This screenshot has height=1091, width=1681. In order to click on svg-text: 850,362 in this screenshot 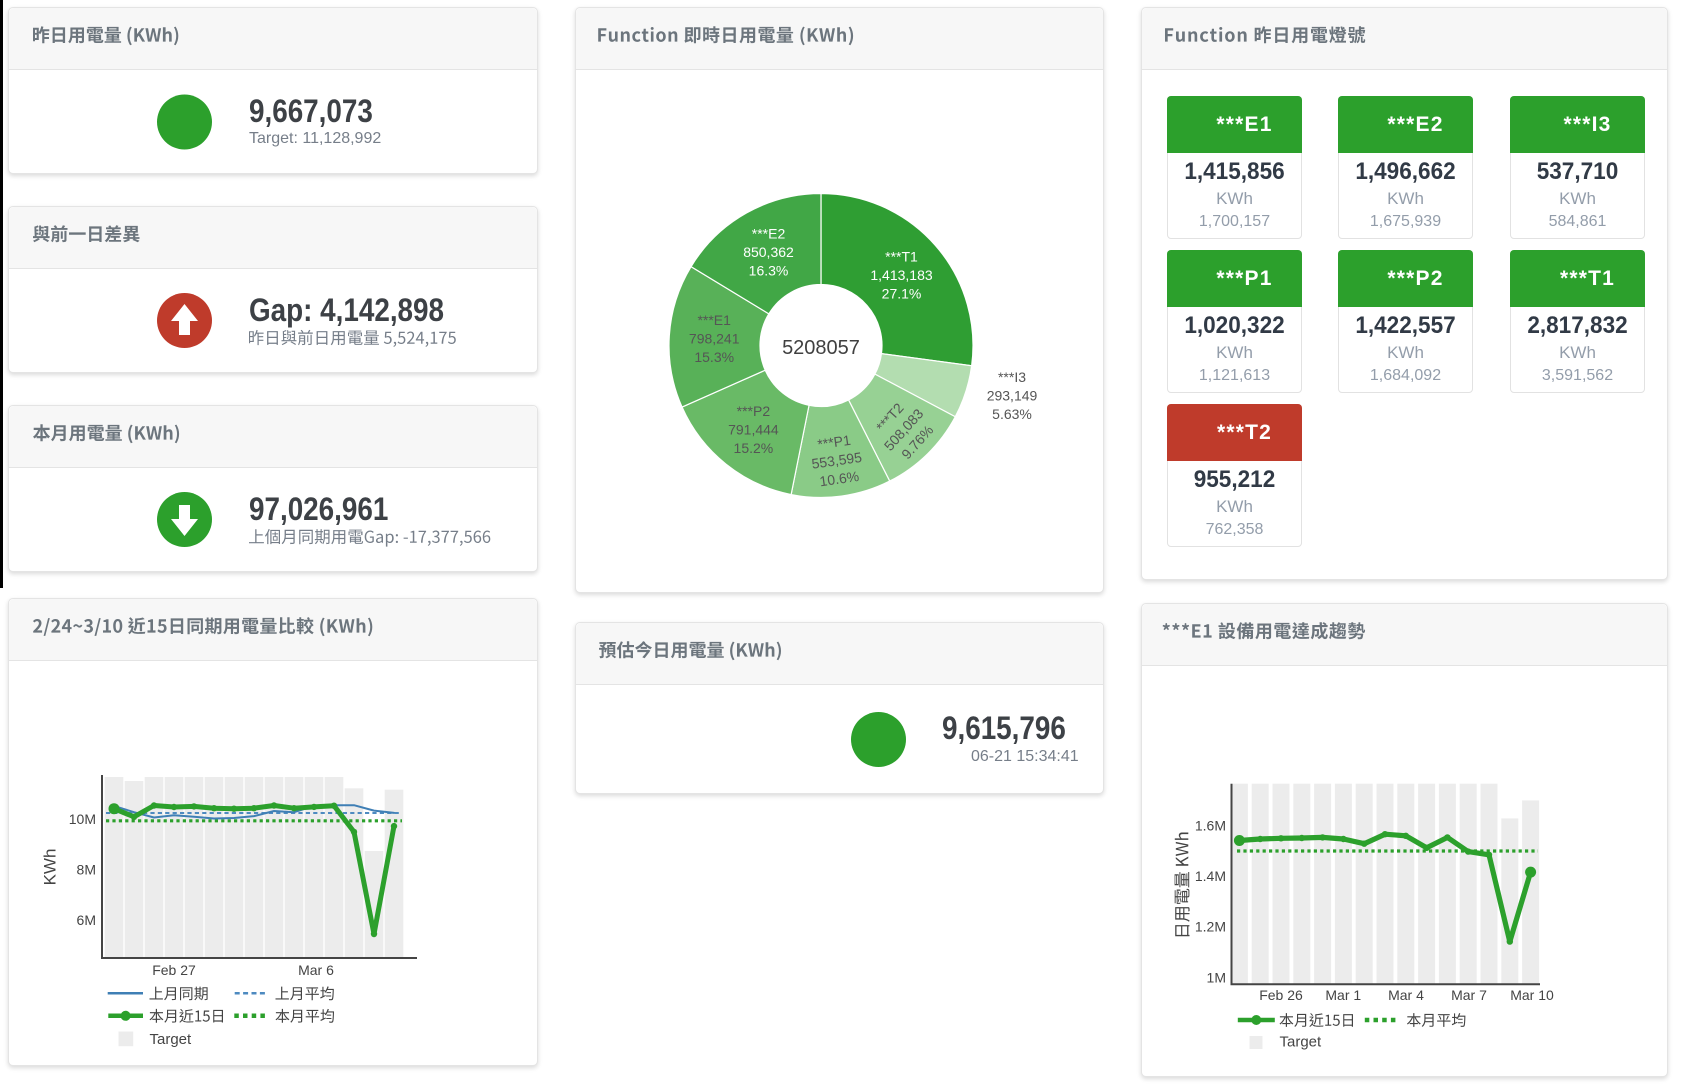, I will do `click(768, 252)`.